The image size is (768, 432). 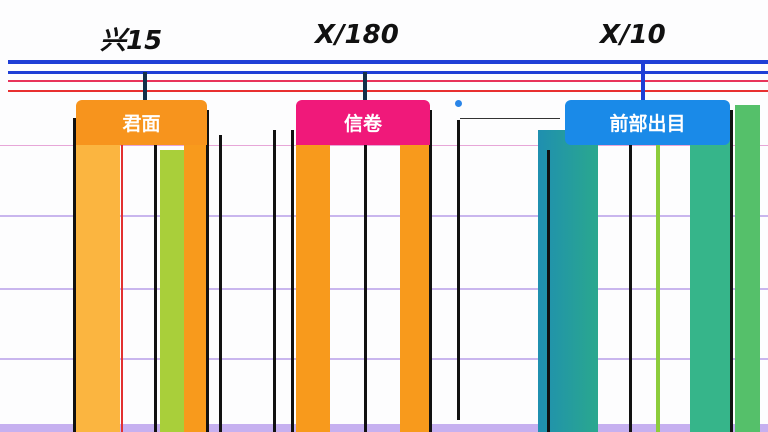 I want to click on green-marker, so click(x=658, y=288).